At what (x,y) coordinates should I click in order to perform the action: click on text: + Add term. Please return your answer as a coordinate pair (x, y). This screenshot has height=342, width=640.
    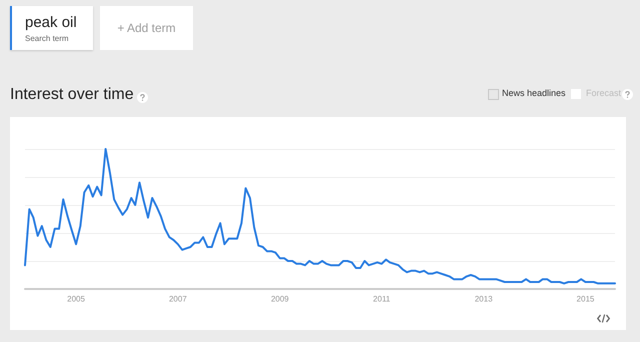
    Looking at the image, I should click on (146, 28).